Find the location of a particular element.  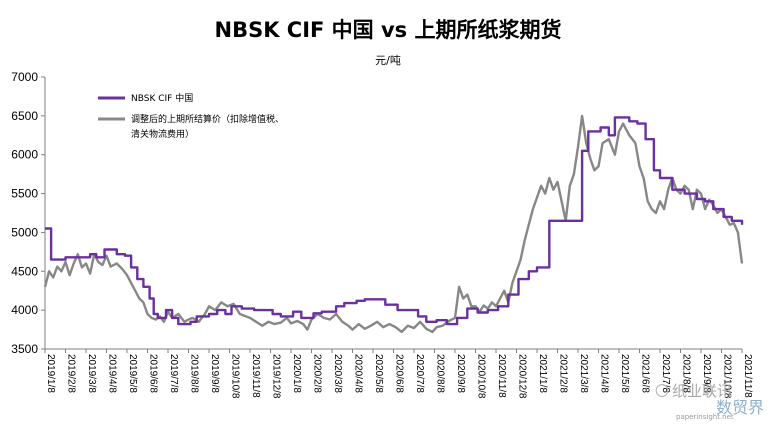

watermark: 〇 纸业联讯 paperinsight.net 数贸界 is located at coordinates (709, 401).